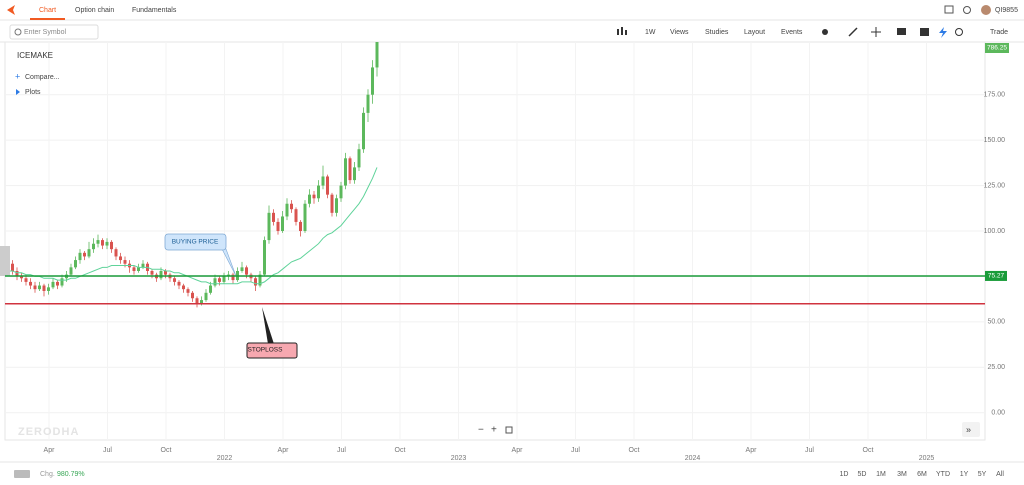 Image resolution: width=1024 pixels, height=485 pixels. What do you see at coordinates (18, 92) in the screenshot?
I see `expand-icon` at bounding box center [18, 92].